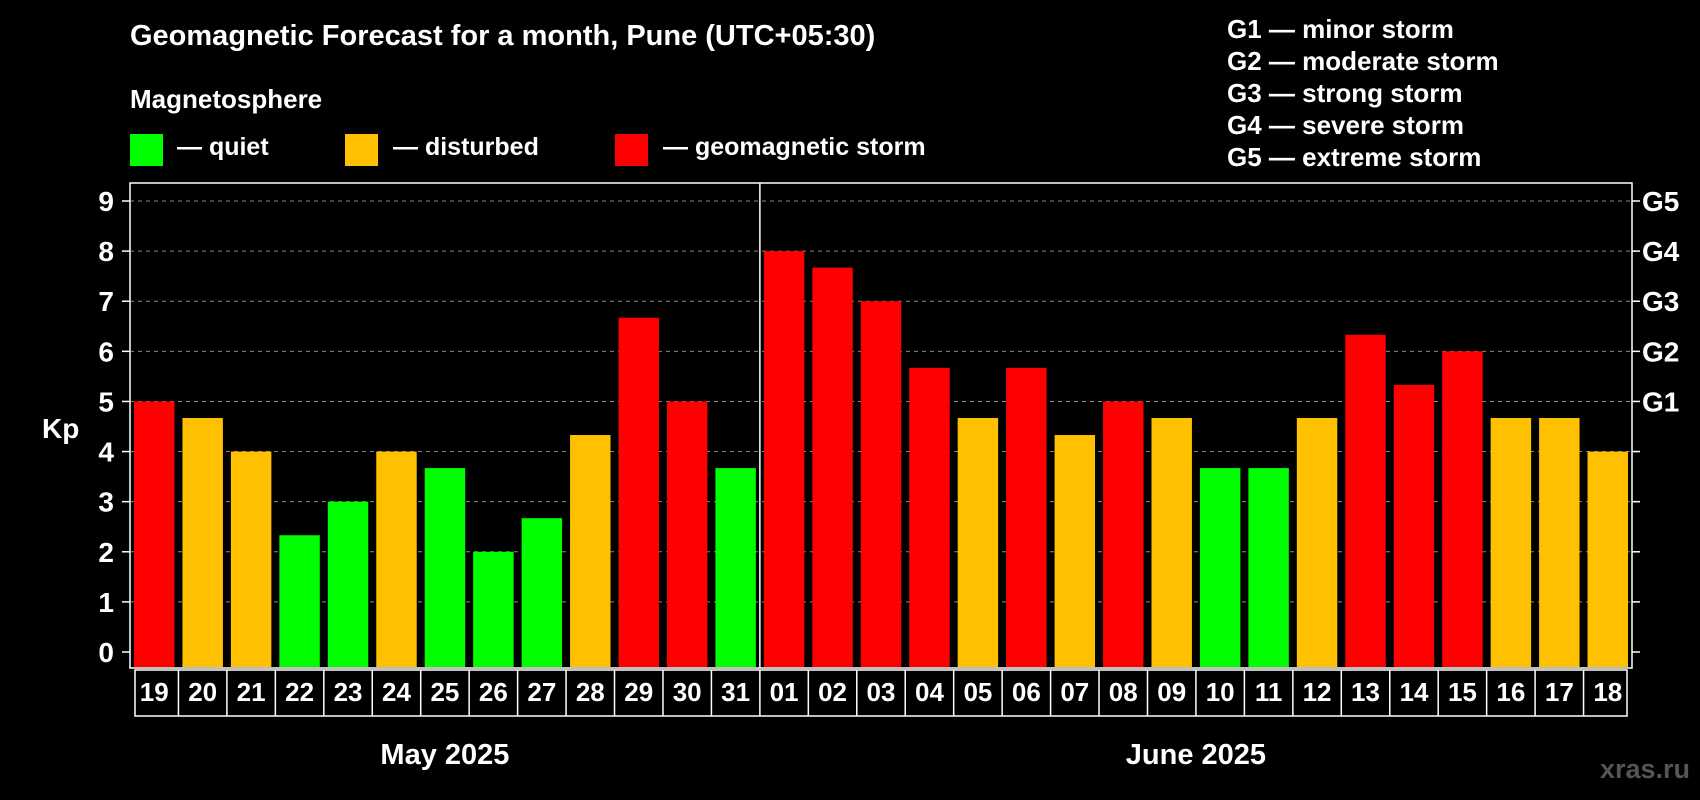  I want to click on x-tick-label-0: 19, so click(154, 692).